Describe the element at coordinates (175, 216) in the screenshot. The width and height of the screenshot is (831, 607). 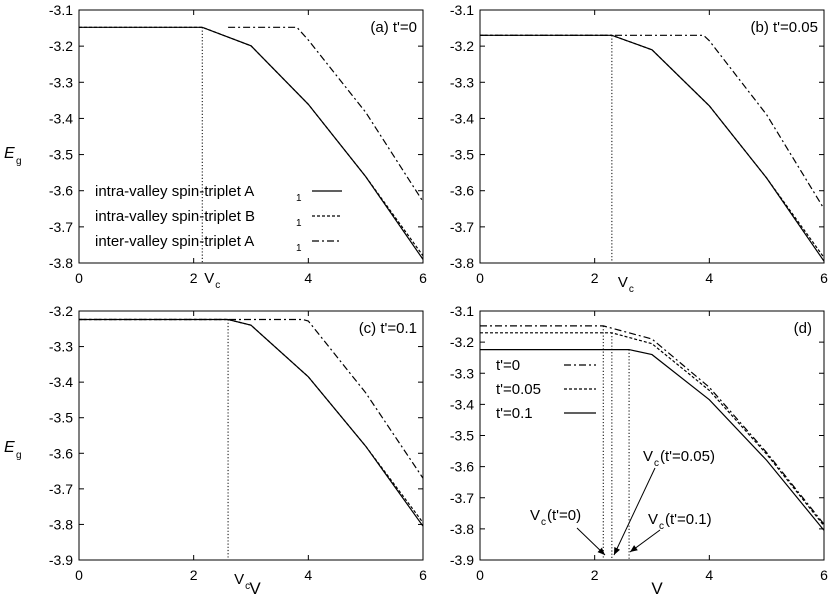
I see `legend-label: intra-valley spin-triplet B` at that location.